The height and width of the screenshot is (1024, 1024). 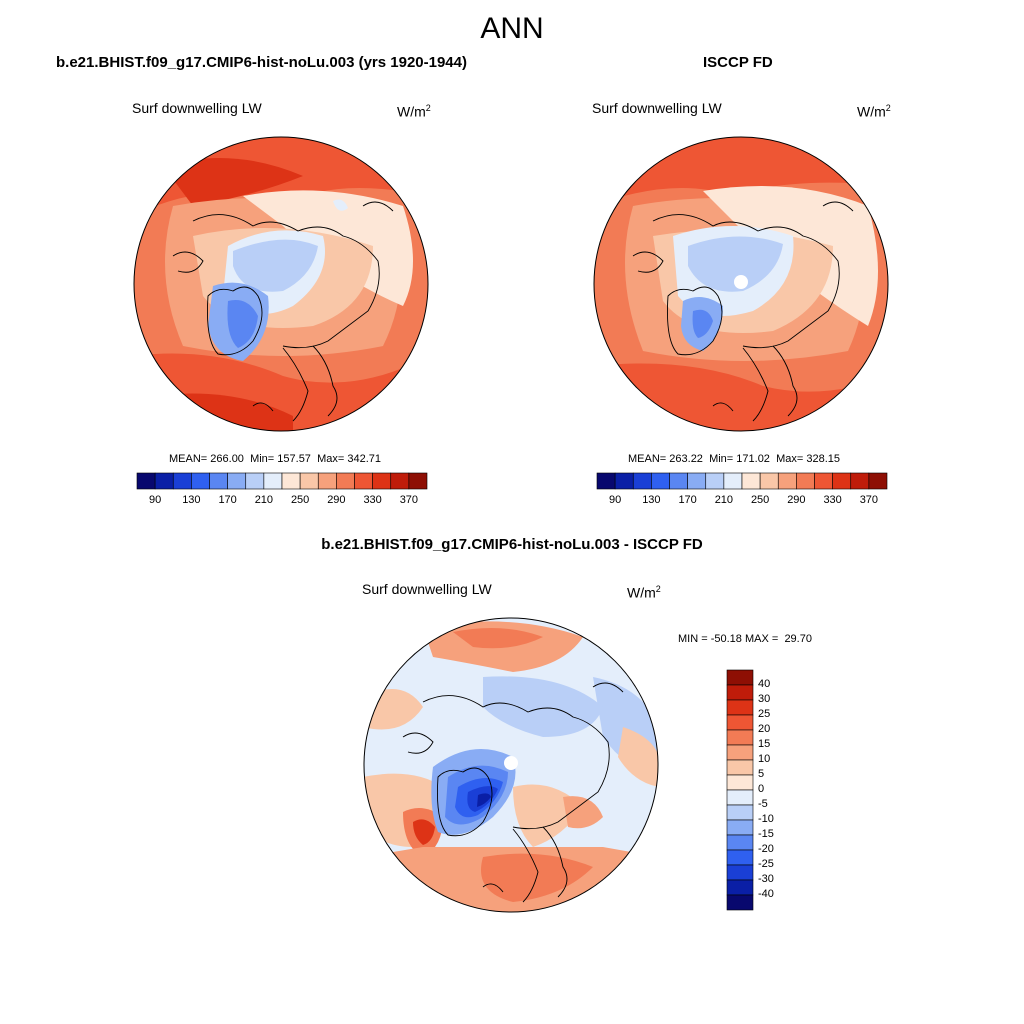 What do you see at coordinates (427, 589) in the screenshot?
I see `diff-variable-label: Surf downwelling LW` at bounding box center [427, 589].